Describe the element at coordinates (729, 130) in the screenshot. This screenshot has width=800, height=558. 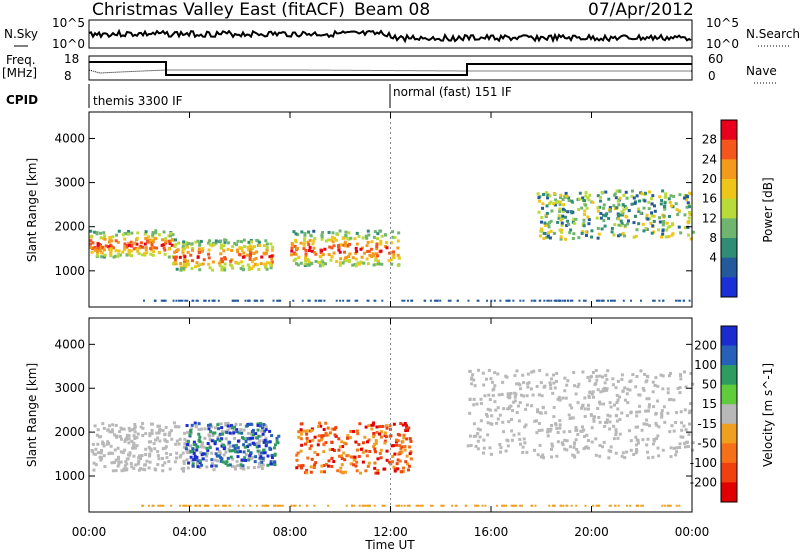
I see `colorbar-swatch` at that location.